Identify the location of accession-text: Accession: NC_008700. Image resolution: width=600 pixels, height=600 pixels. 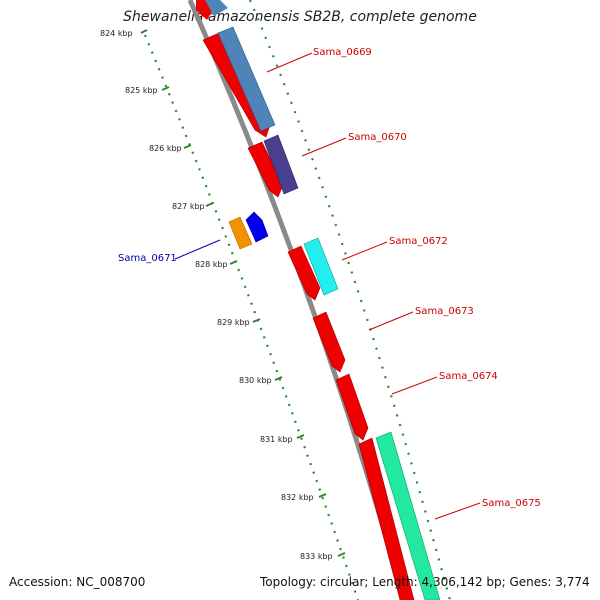
(77, 582).